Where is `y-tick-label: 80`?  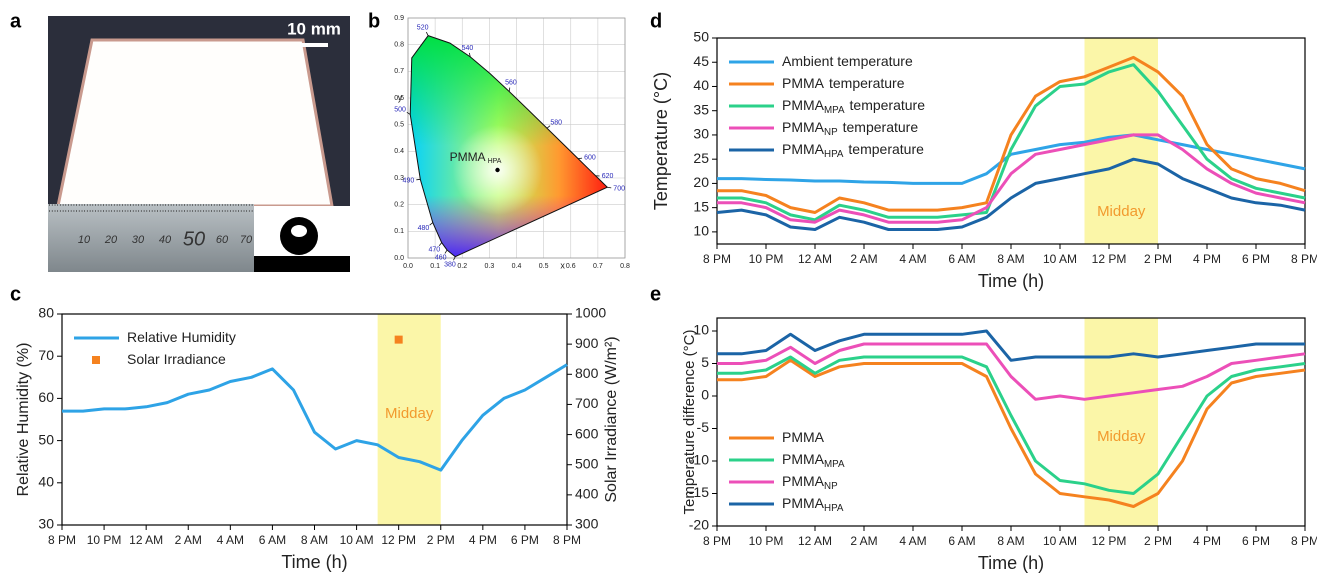
y-tick-label: 80 is located at coordinates (46, 313).